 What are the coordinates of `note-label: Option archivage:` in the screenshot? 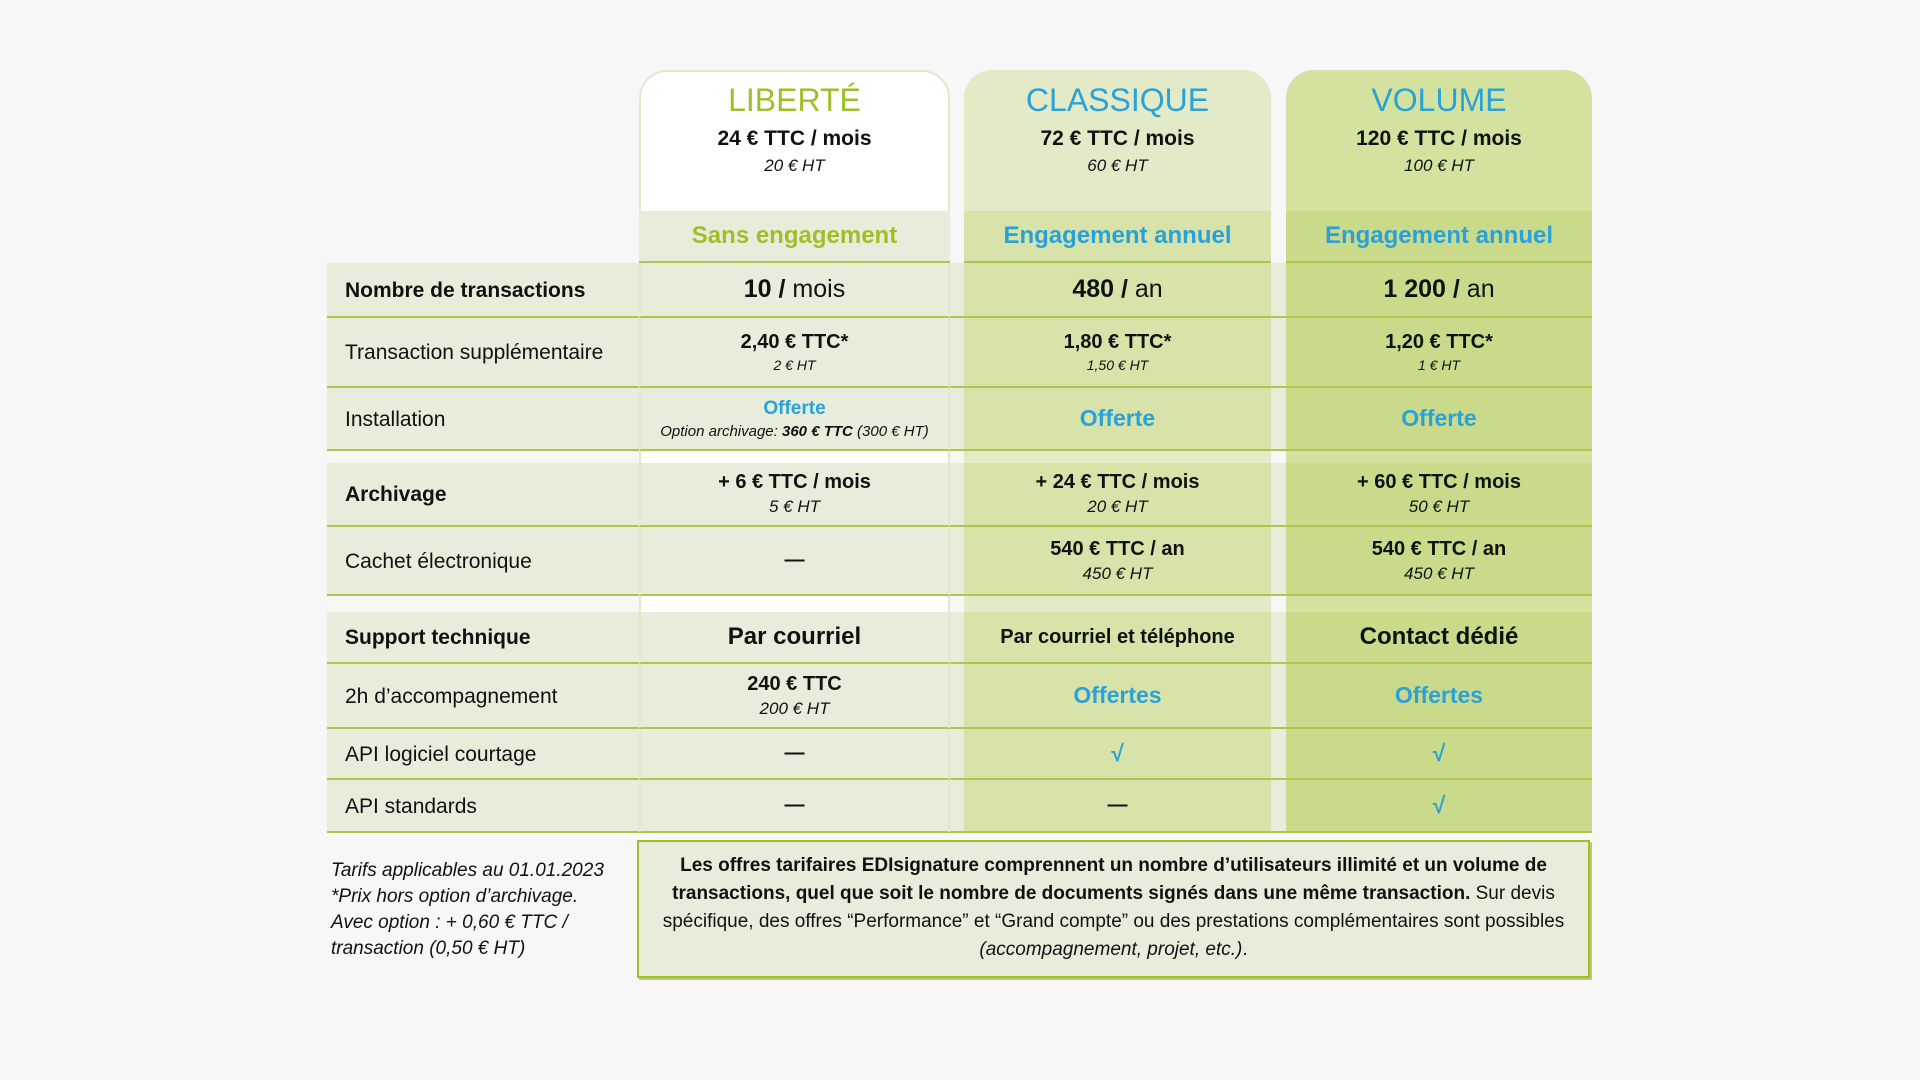 It's located at (719, 431).